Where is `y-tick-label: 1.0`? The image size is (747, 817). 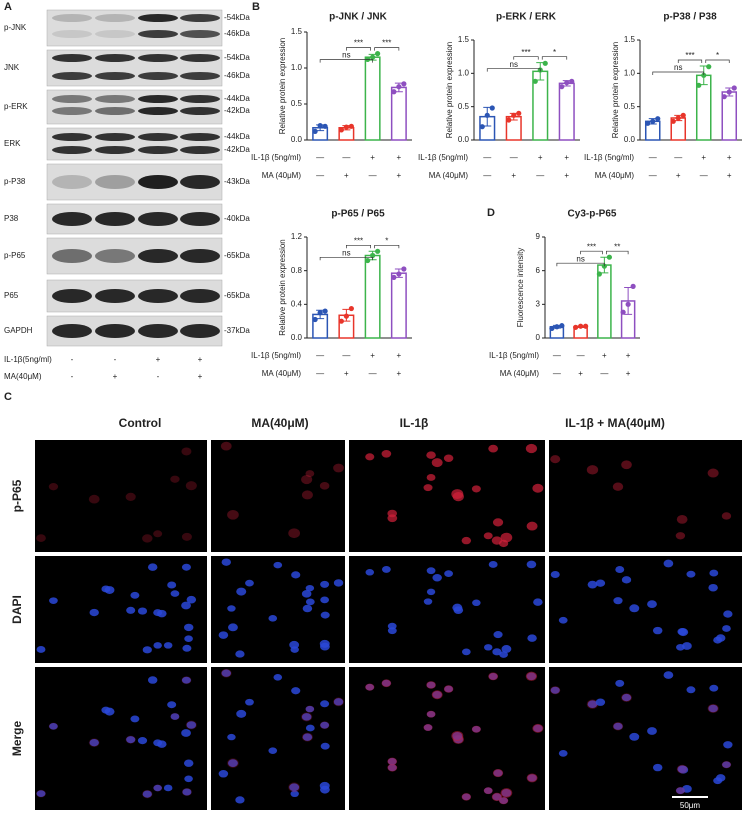 y-tick-label: 1.0 is located at coordinates (464, 72).